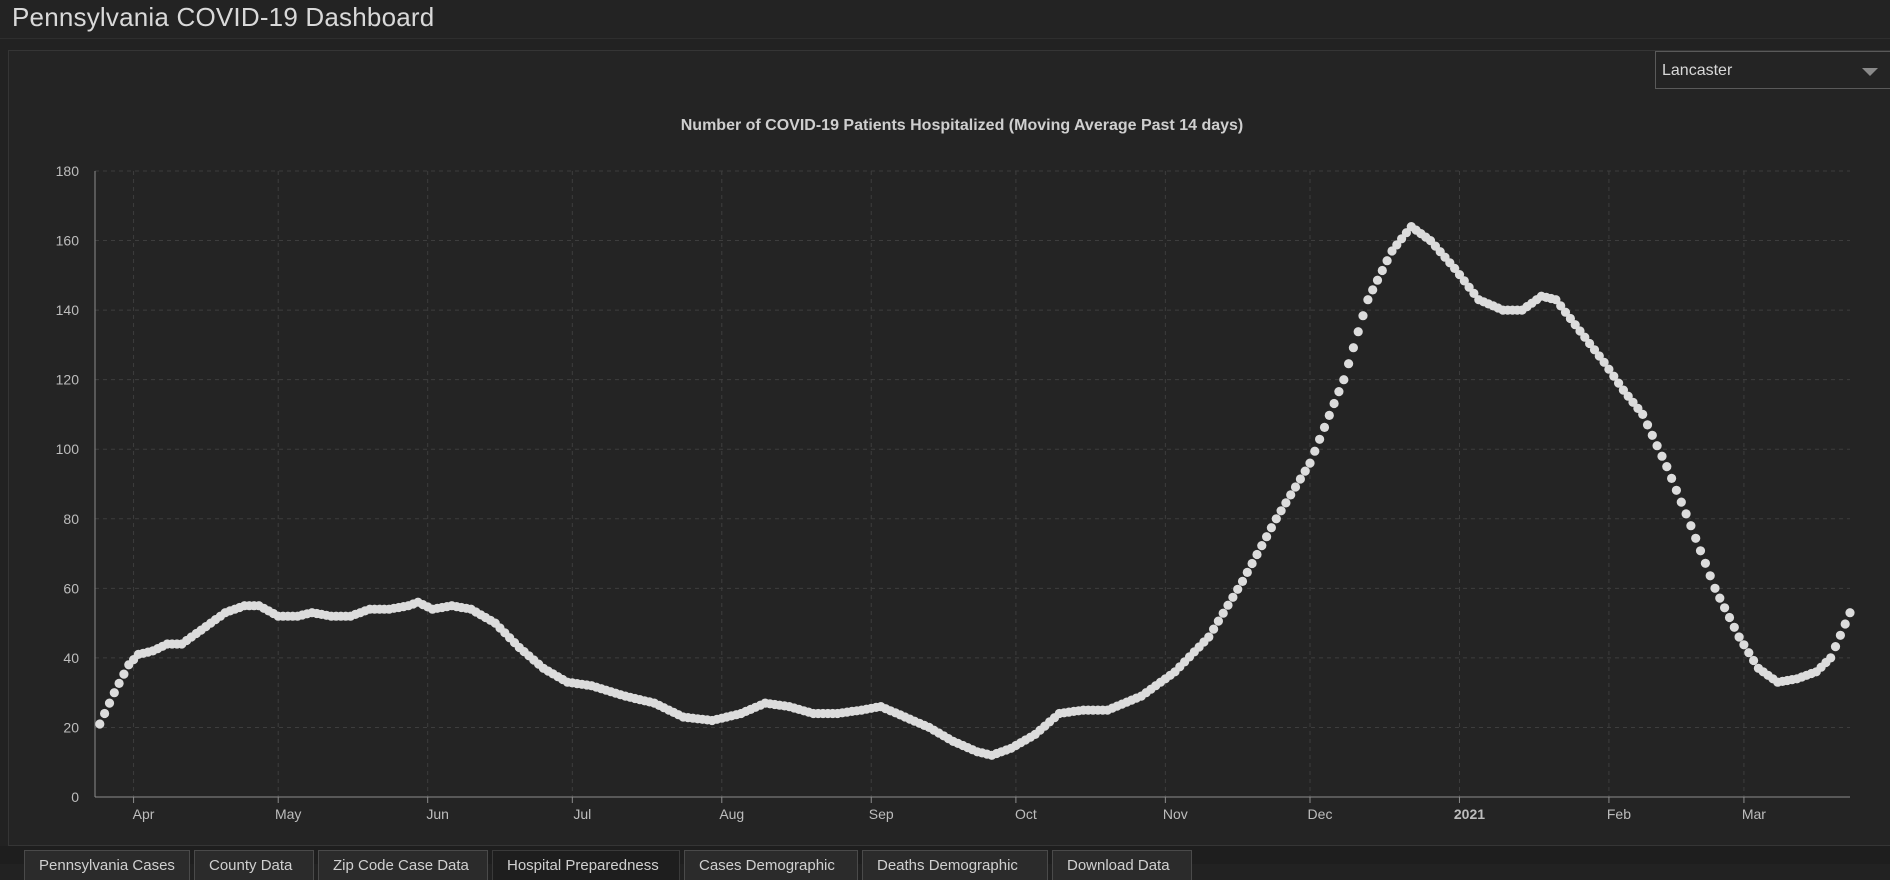 The width and height of the screenshot is (1890, 880). Describe the element at coordinates (71, 727) in the screenshot. I see `y-tick-label: 20` at that location.